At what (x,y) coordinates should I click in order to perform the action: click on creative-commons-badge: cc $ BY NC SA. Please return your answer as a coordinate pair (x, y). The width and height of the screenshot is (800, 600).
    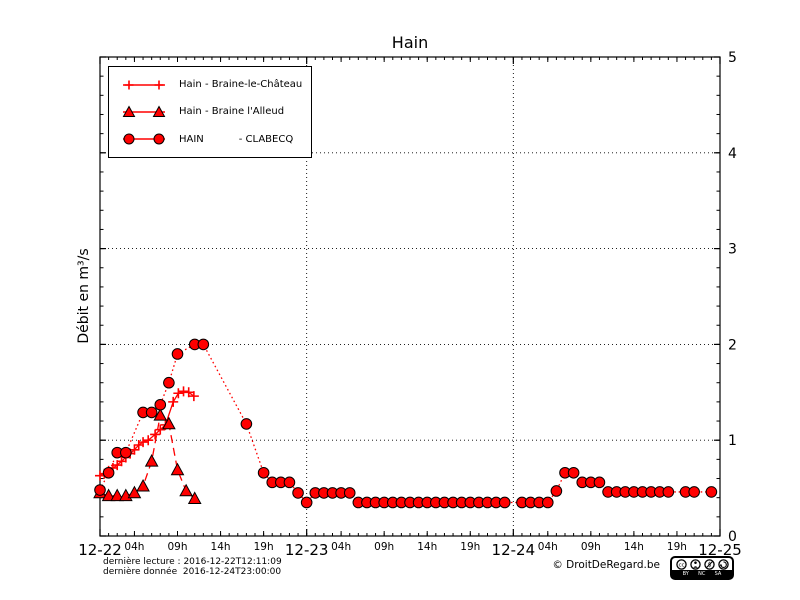
    Looking at the image, I should click on (702, 568).